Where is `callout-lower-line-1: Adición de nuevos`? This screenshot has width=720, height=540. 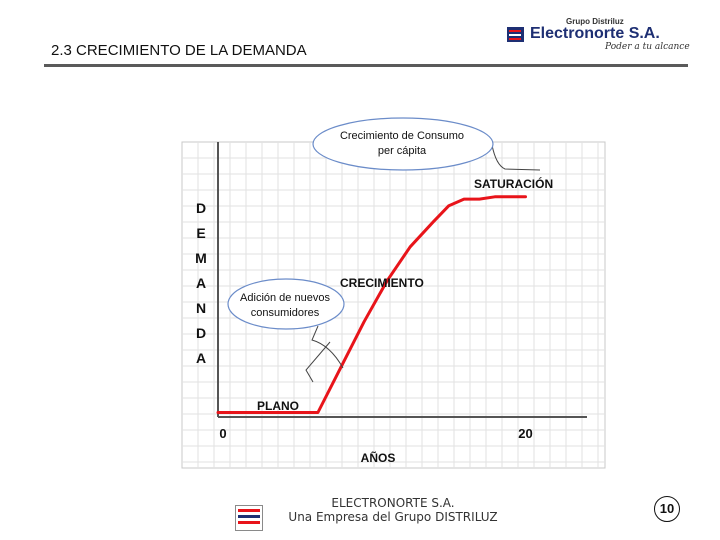
callout-lower-line-1: Adición de nuevos is located at coordinates (285, 298).